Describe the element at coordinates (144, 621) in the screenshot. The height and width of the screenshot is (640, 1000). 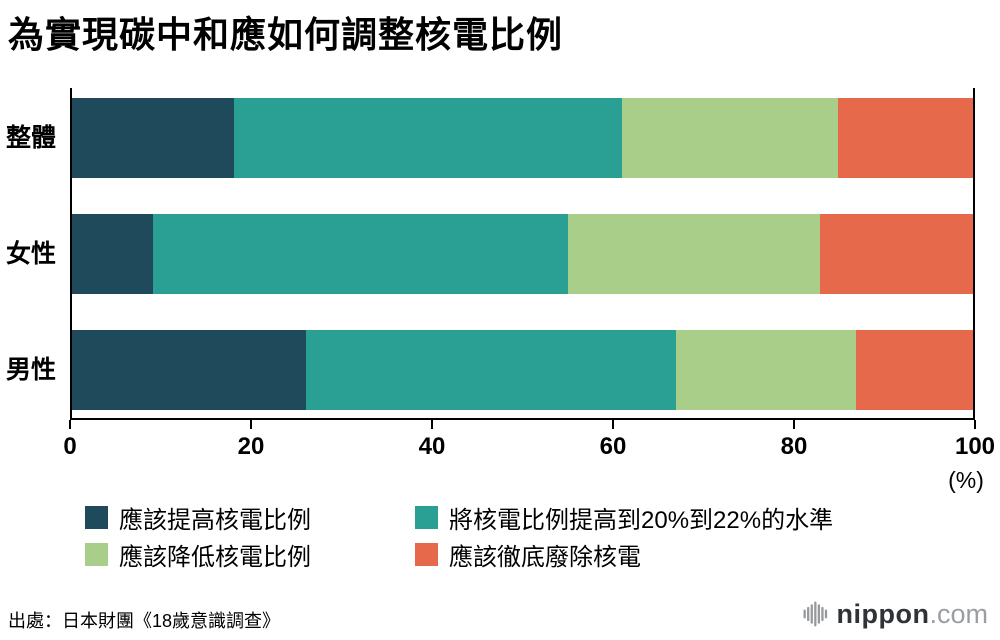
I see `source-note: 出處：日本財團《18歲意識調查》` at that location.